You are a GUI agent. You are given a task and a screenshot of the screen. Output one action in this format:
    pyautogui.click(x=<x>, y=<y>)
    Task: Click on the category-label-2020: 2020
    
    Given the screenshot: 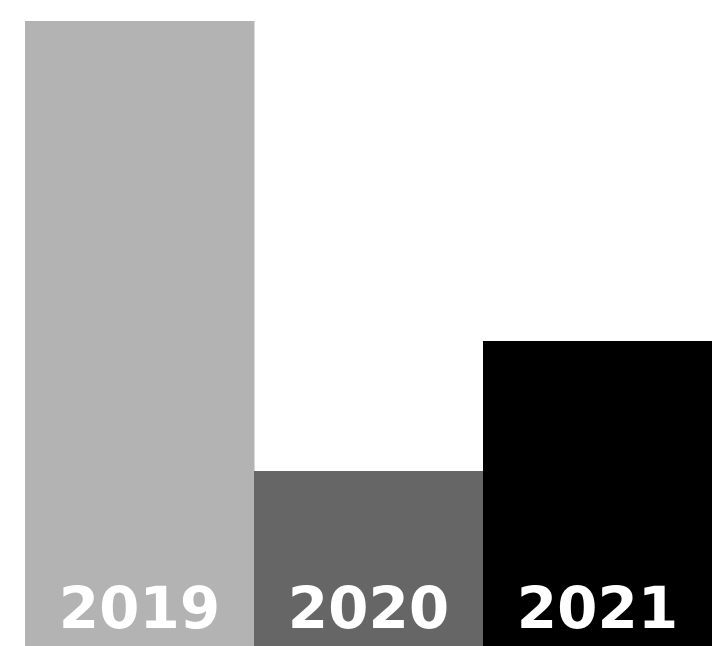 What is the action you would take?
    pyautogui.click(x=368, y=608)
    